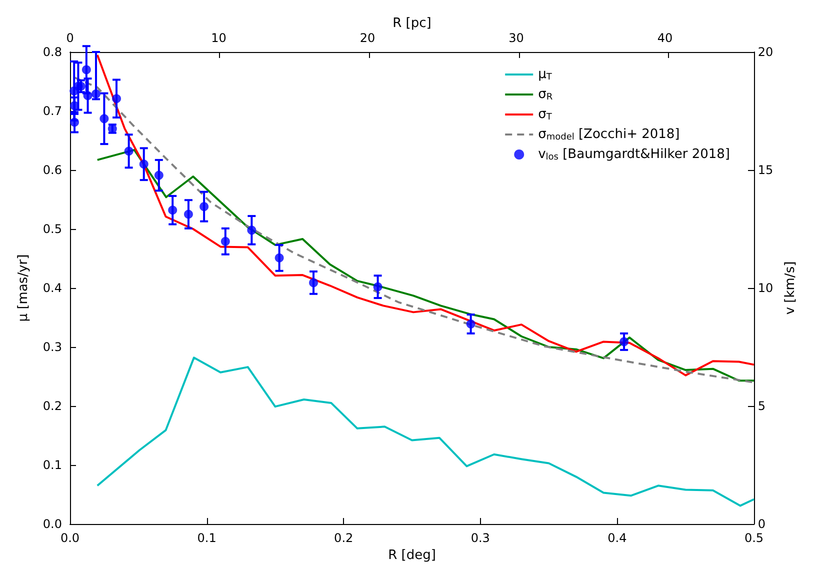  What do you see at coordinates (52, 170) in the screenshot?
I see `y-tick-label: 0.6` at bounding box center [52, 170].